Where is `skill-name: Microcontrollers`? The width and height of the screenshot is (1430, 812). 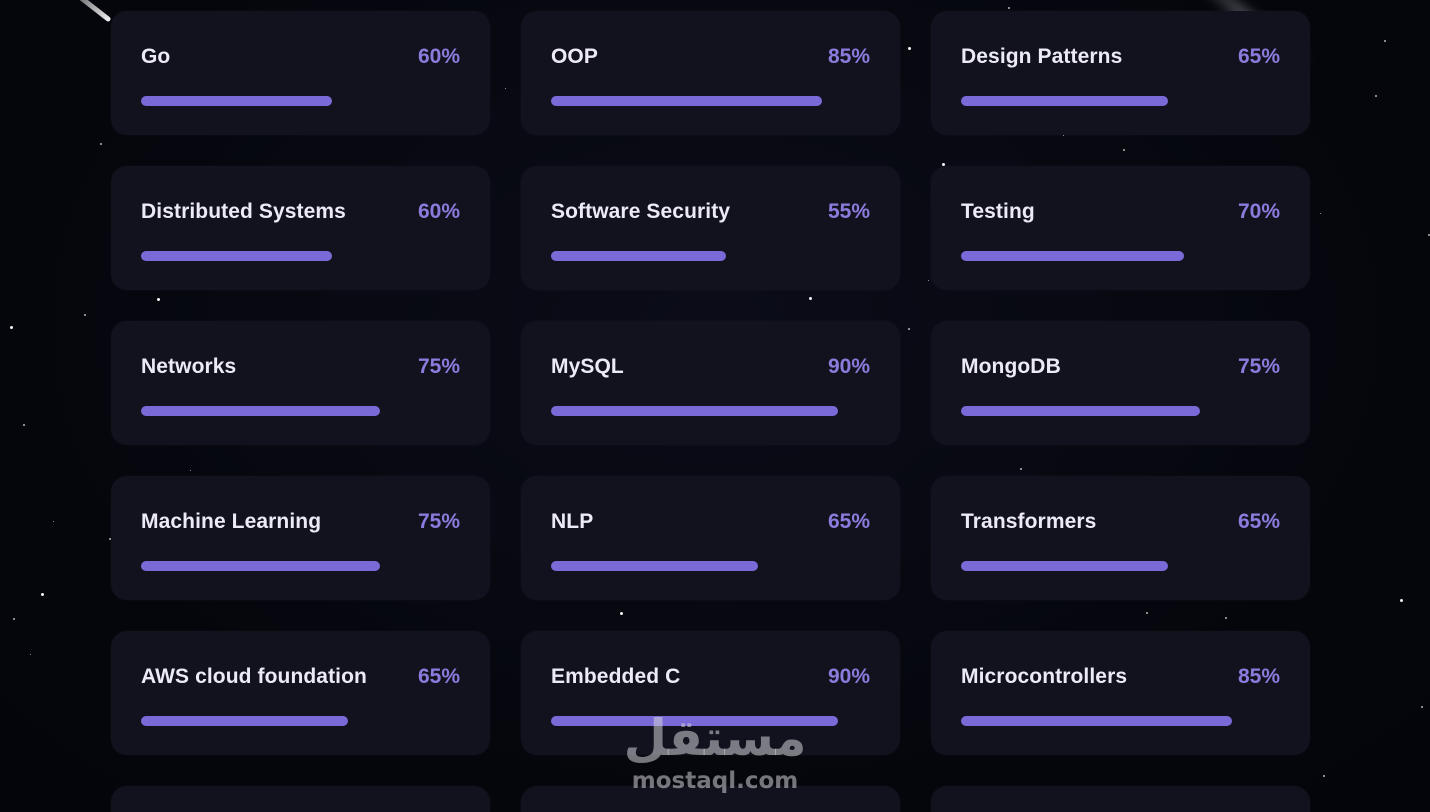
skill-name: Microcontrollers is located at coordinates (1044, 676).